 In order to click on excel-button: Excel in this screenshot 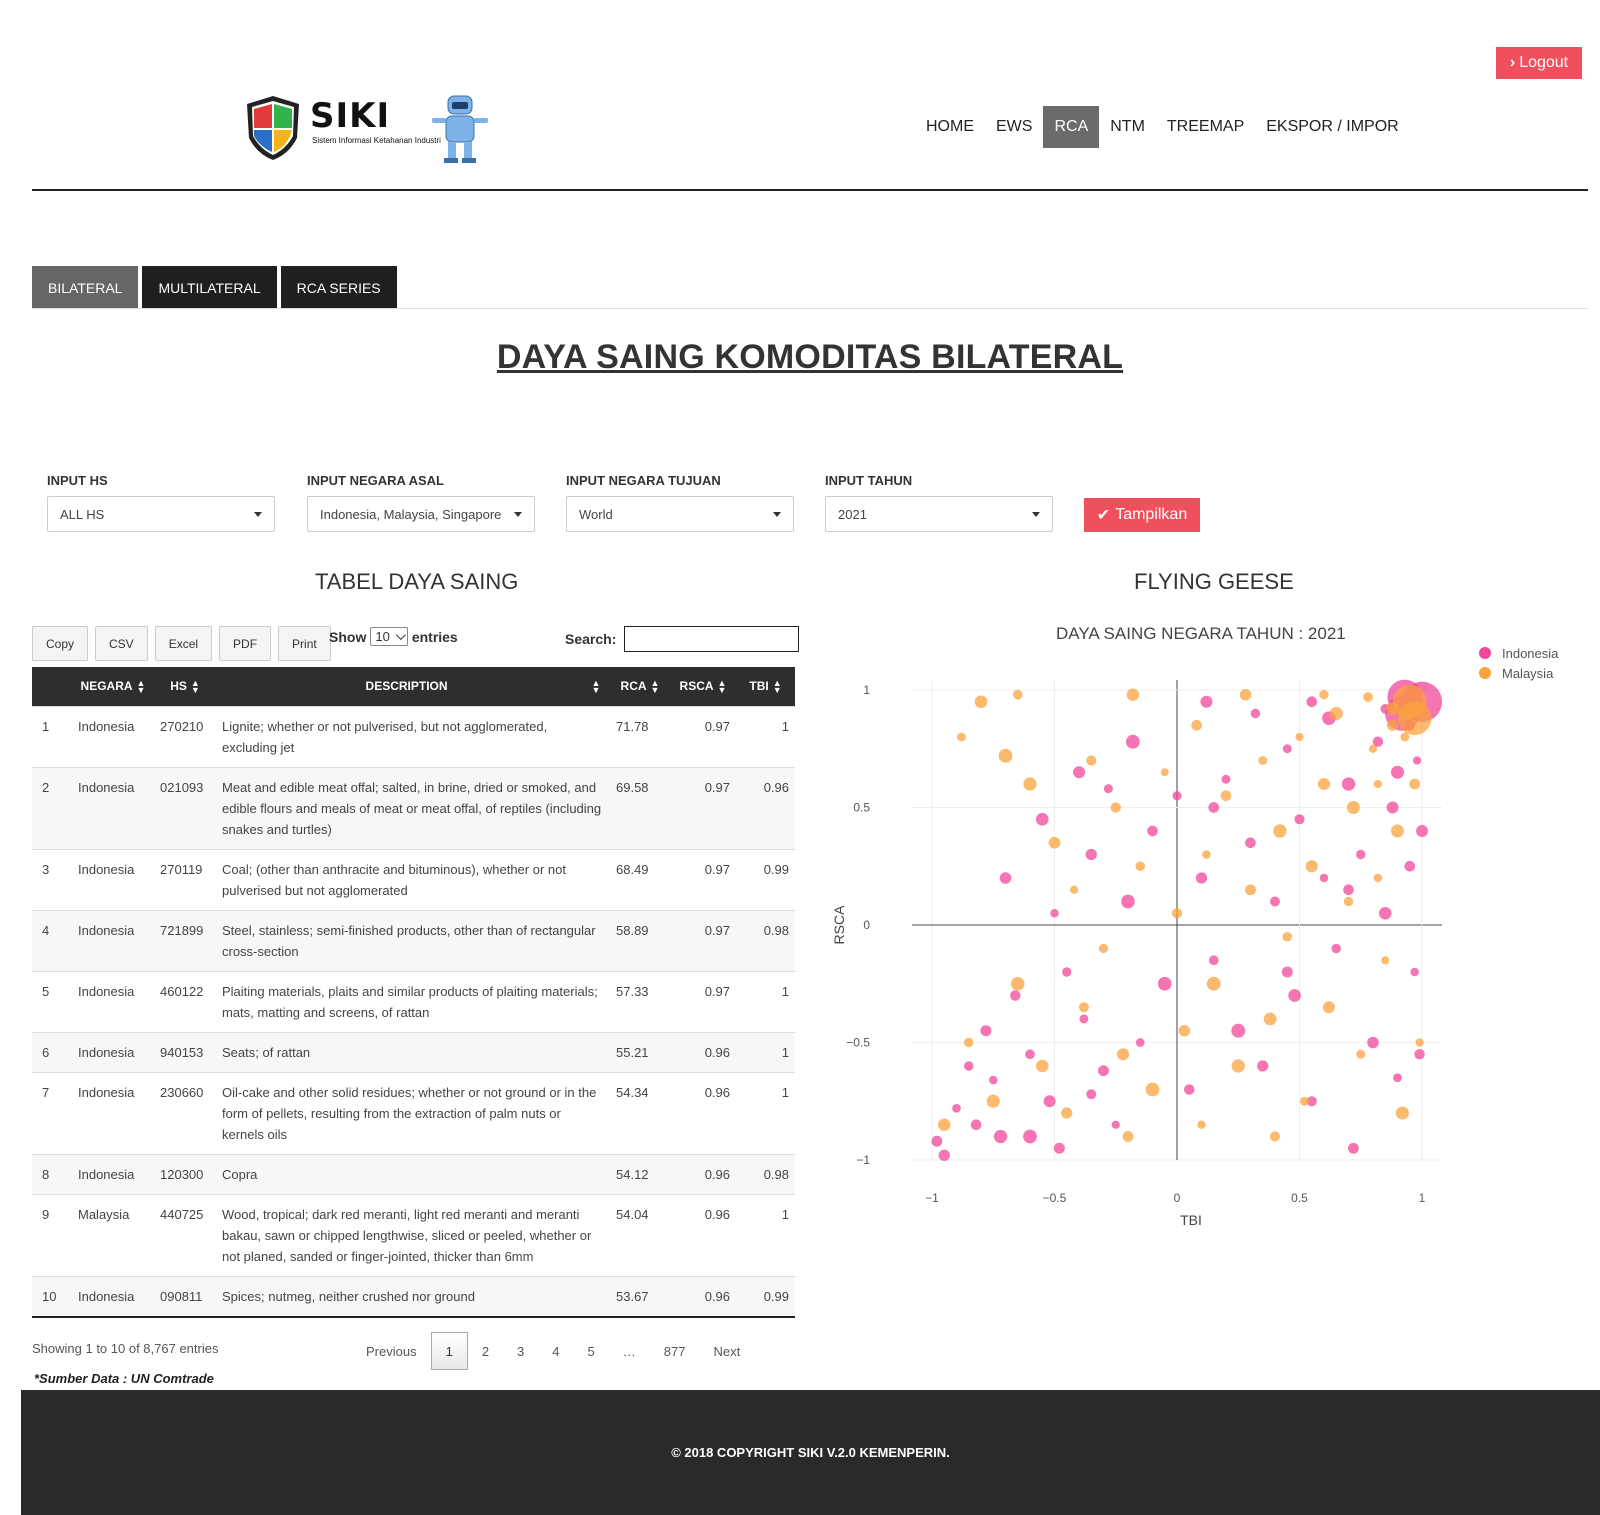, I will do `click(183, 643)`.